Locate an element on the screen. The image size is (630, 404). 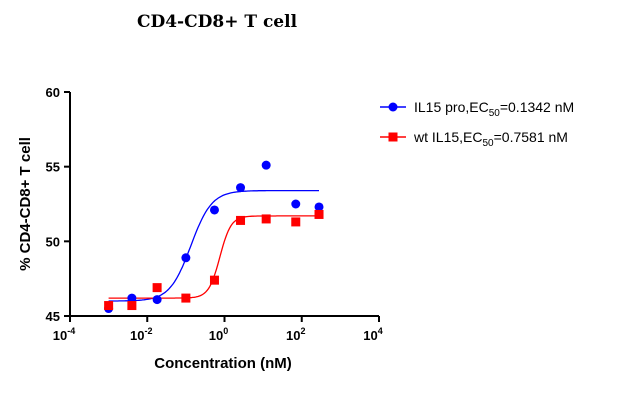
x-tick-label: 10⁰ is located at coordinates (218, 334).